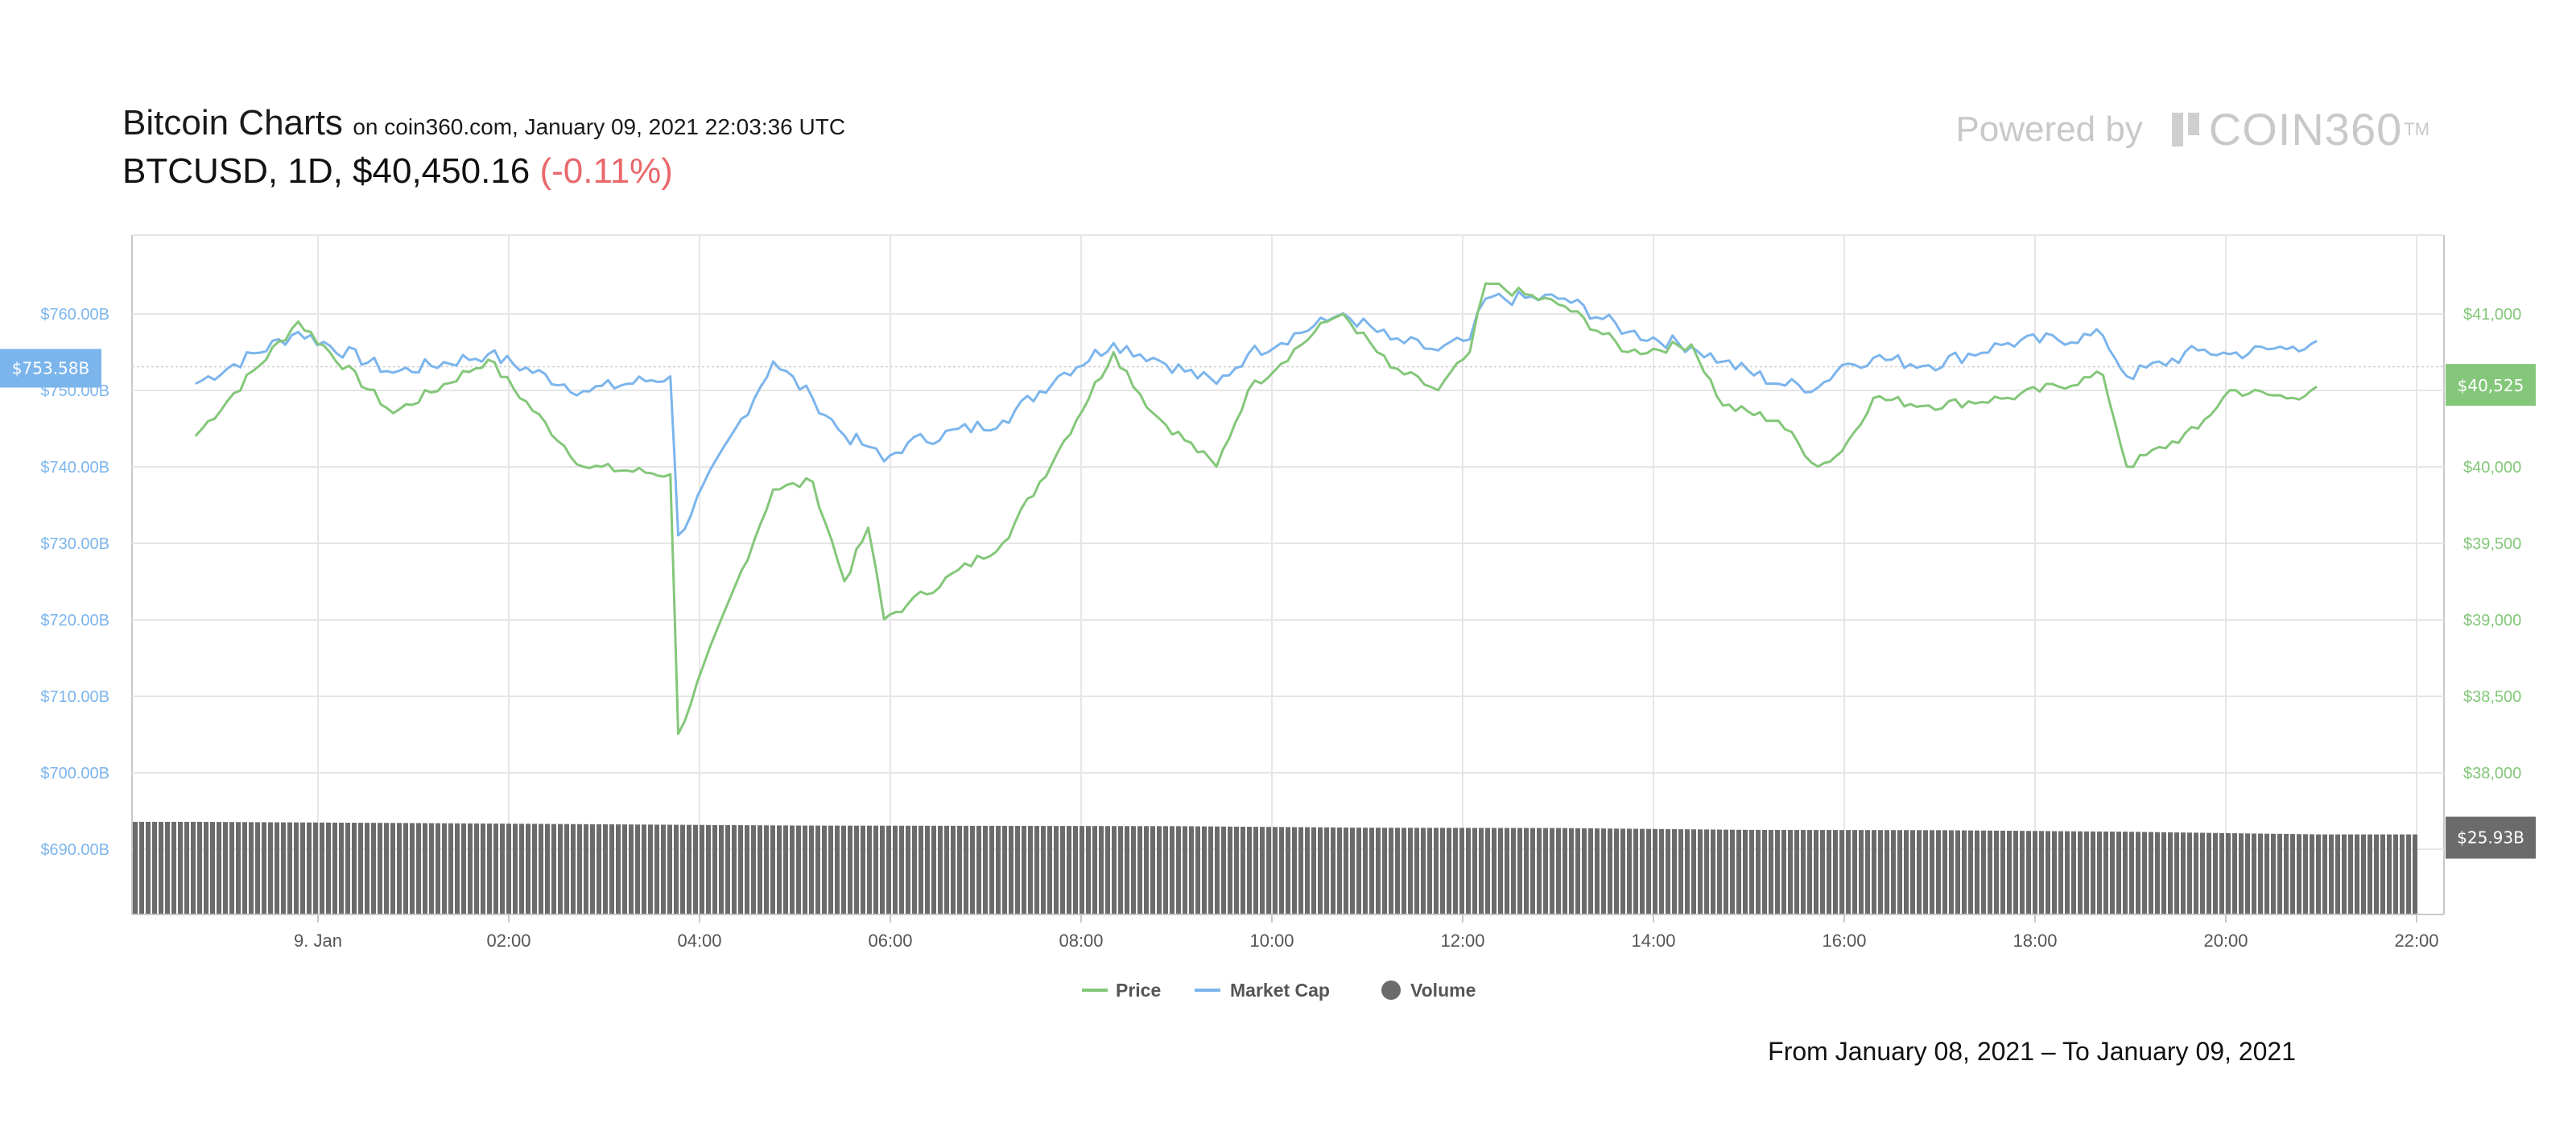 This screenshot has width=2576, height=1127. What do you see at coordinates (1138, 990) in the screenshot?
I see `legend-price-label: Price` at bounding box center [1138, 990].